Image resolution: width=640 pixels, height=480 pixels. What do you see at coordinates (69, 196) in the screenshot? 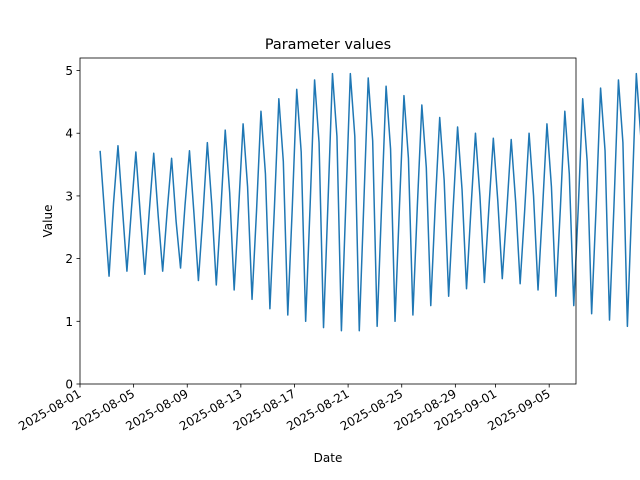
I see `y-tick-label: 3` at bounding box center [69, 196].